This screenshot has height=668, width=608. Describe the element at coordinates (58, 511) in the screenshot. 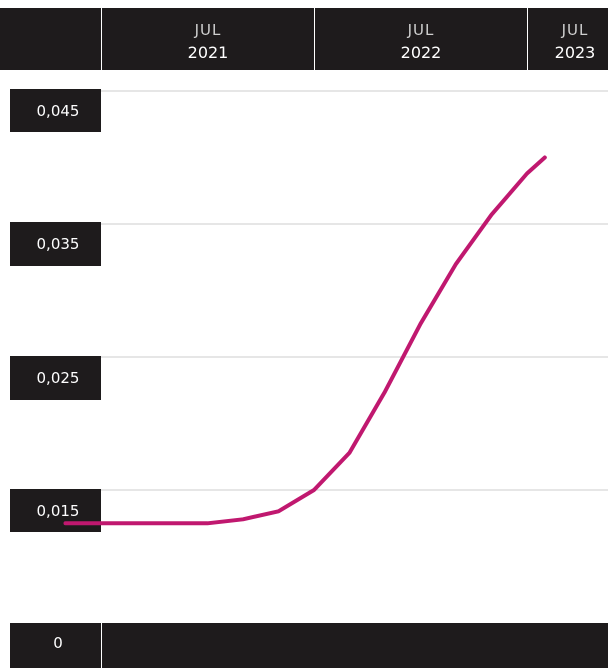

I see `y-tick-label: 0,015` at that location.